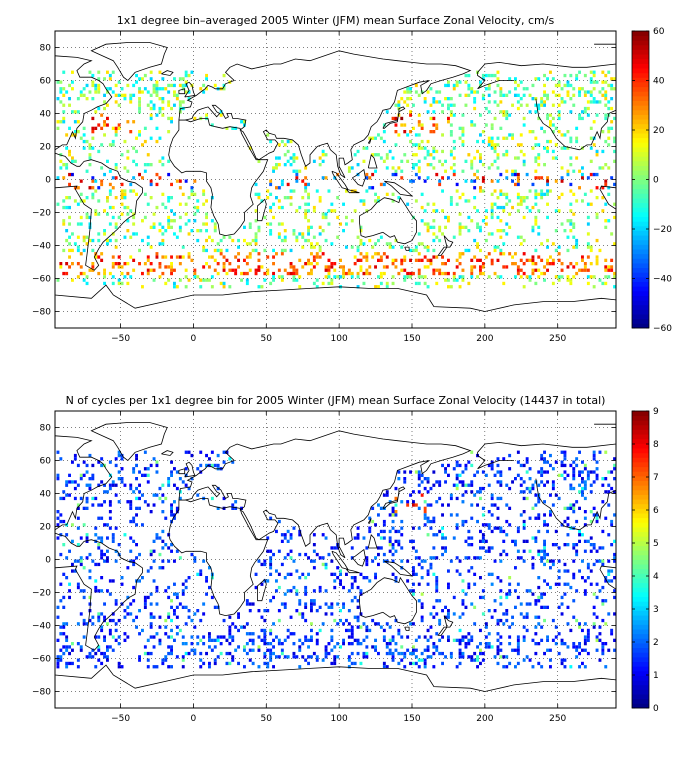 This screenshot has width=696, height=760. What do you see at coordinates (46, 528) in the screenshot?
I see `y-tick-label: 20` at bounding box center [46, 528].